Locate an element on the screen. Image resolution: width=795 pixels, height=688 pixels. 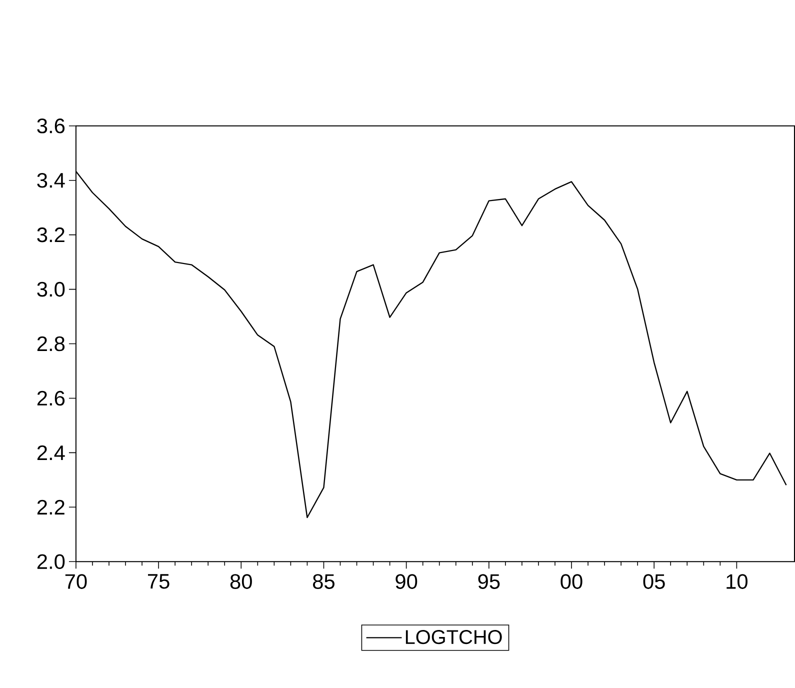
x-tick-label: 90 is located at coordinates (407, 582).